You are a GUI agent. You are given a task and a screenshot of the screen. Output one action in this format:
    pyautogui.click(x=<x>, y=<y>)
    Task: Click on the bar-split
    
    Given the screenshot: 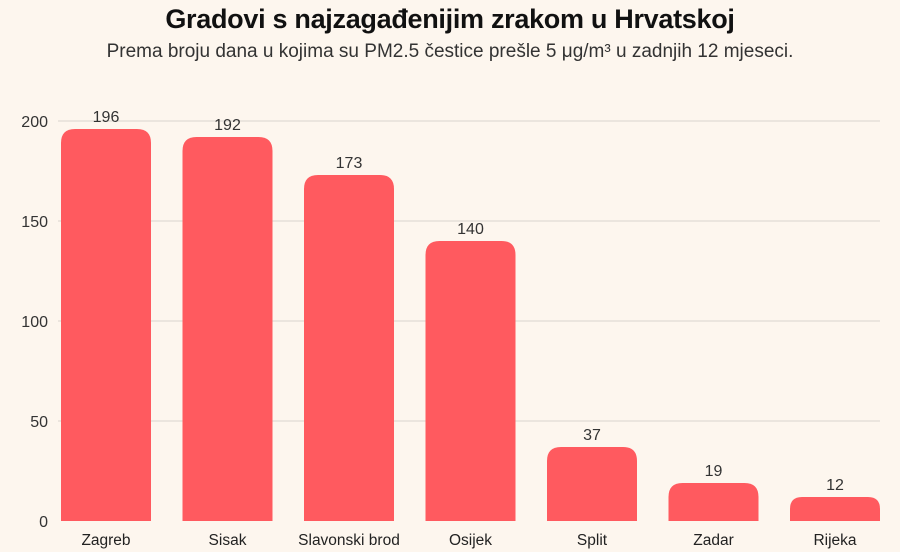 What is the action you would take?
    pyautogui.click(x=592, y=484)
    